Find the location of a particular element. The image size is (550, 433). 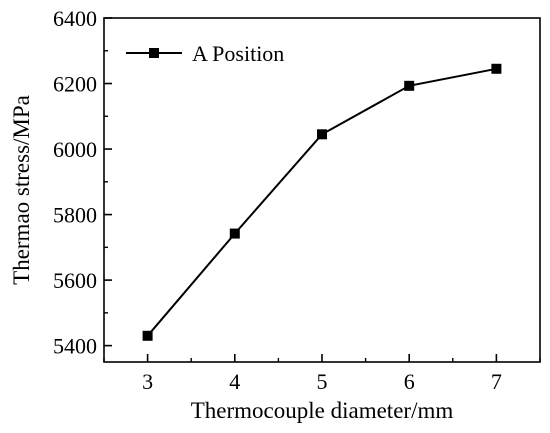

y-tick-label: 5800 is located at coordinates (75, 215).